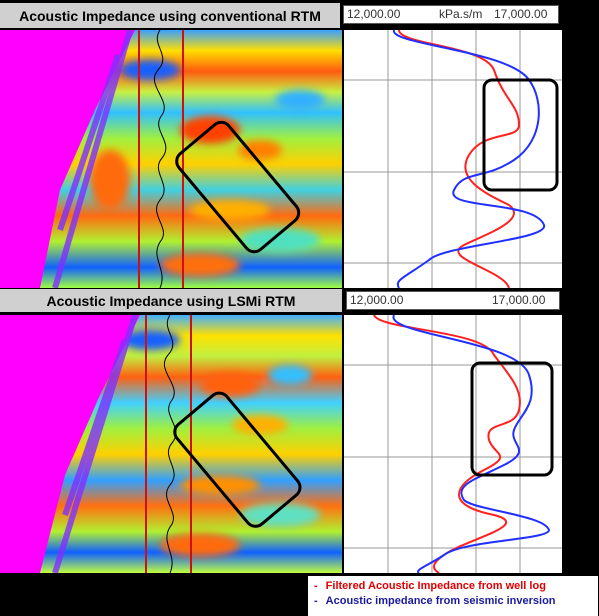  What do you see at coordinates (374, 14) in the screenshot?
I see `top-scale-min: 12,000.00` at bounding box center [374, 14].